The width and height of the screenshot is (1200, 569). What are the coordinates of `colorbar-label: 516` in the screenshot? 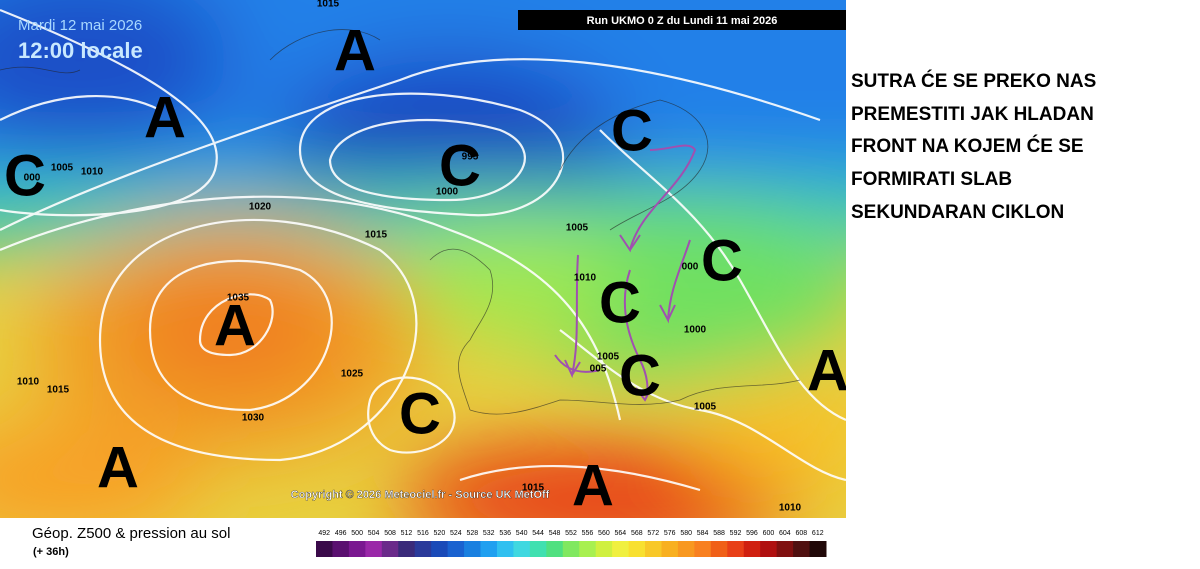 It's located at (423, 533).